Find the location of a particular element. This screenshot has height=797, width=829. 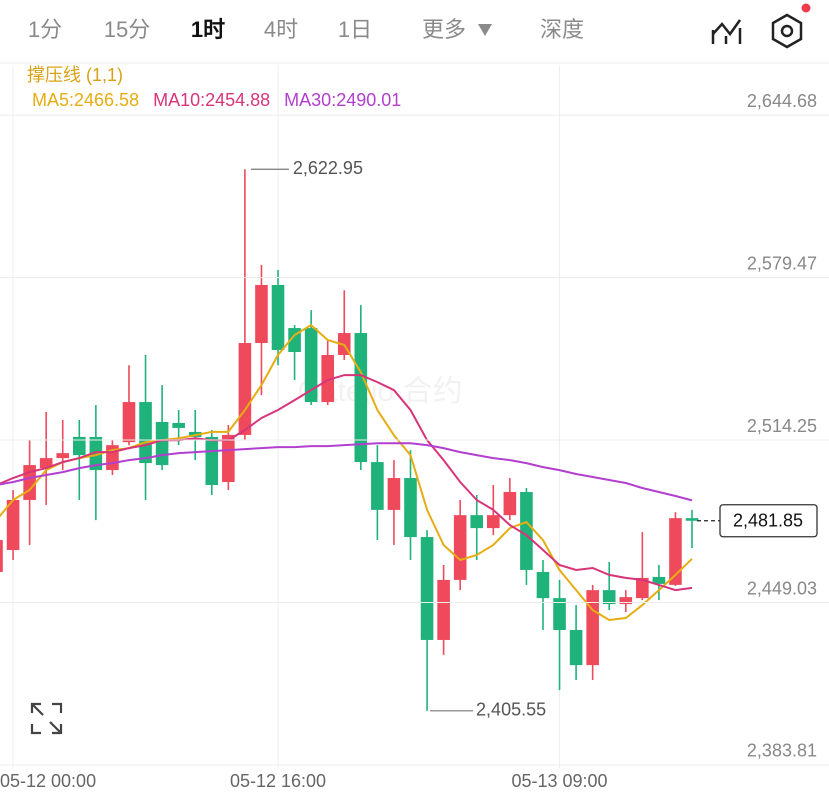

last-price-label: 2,481.85 is located at coordinates (768, 521).